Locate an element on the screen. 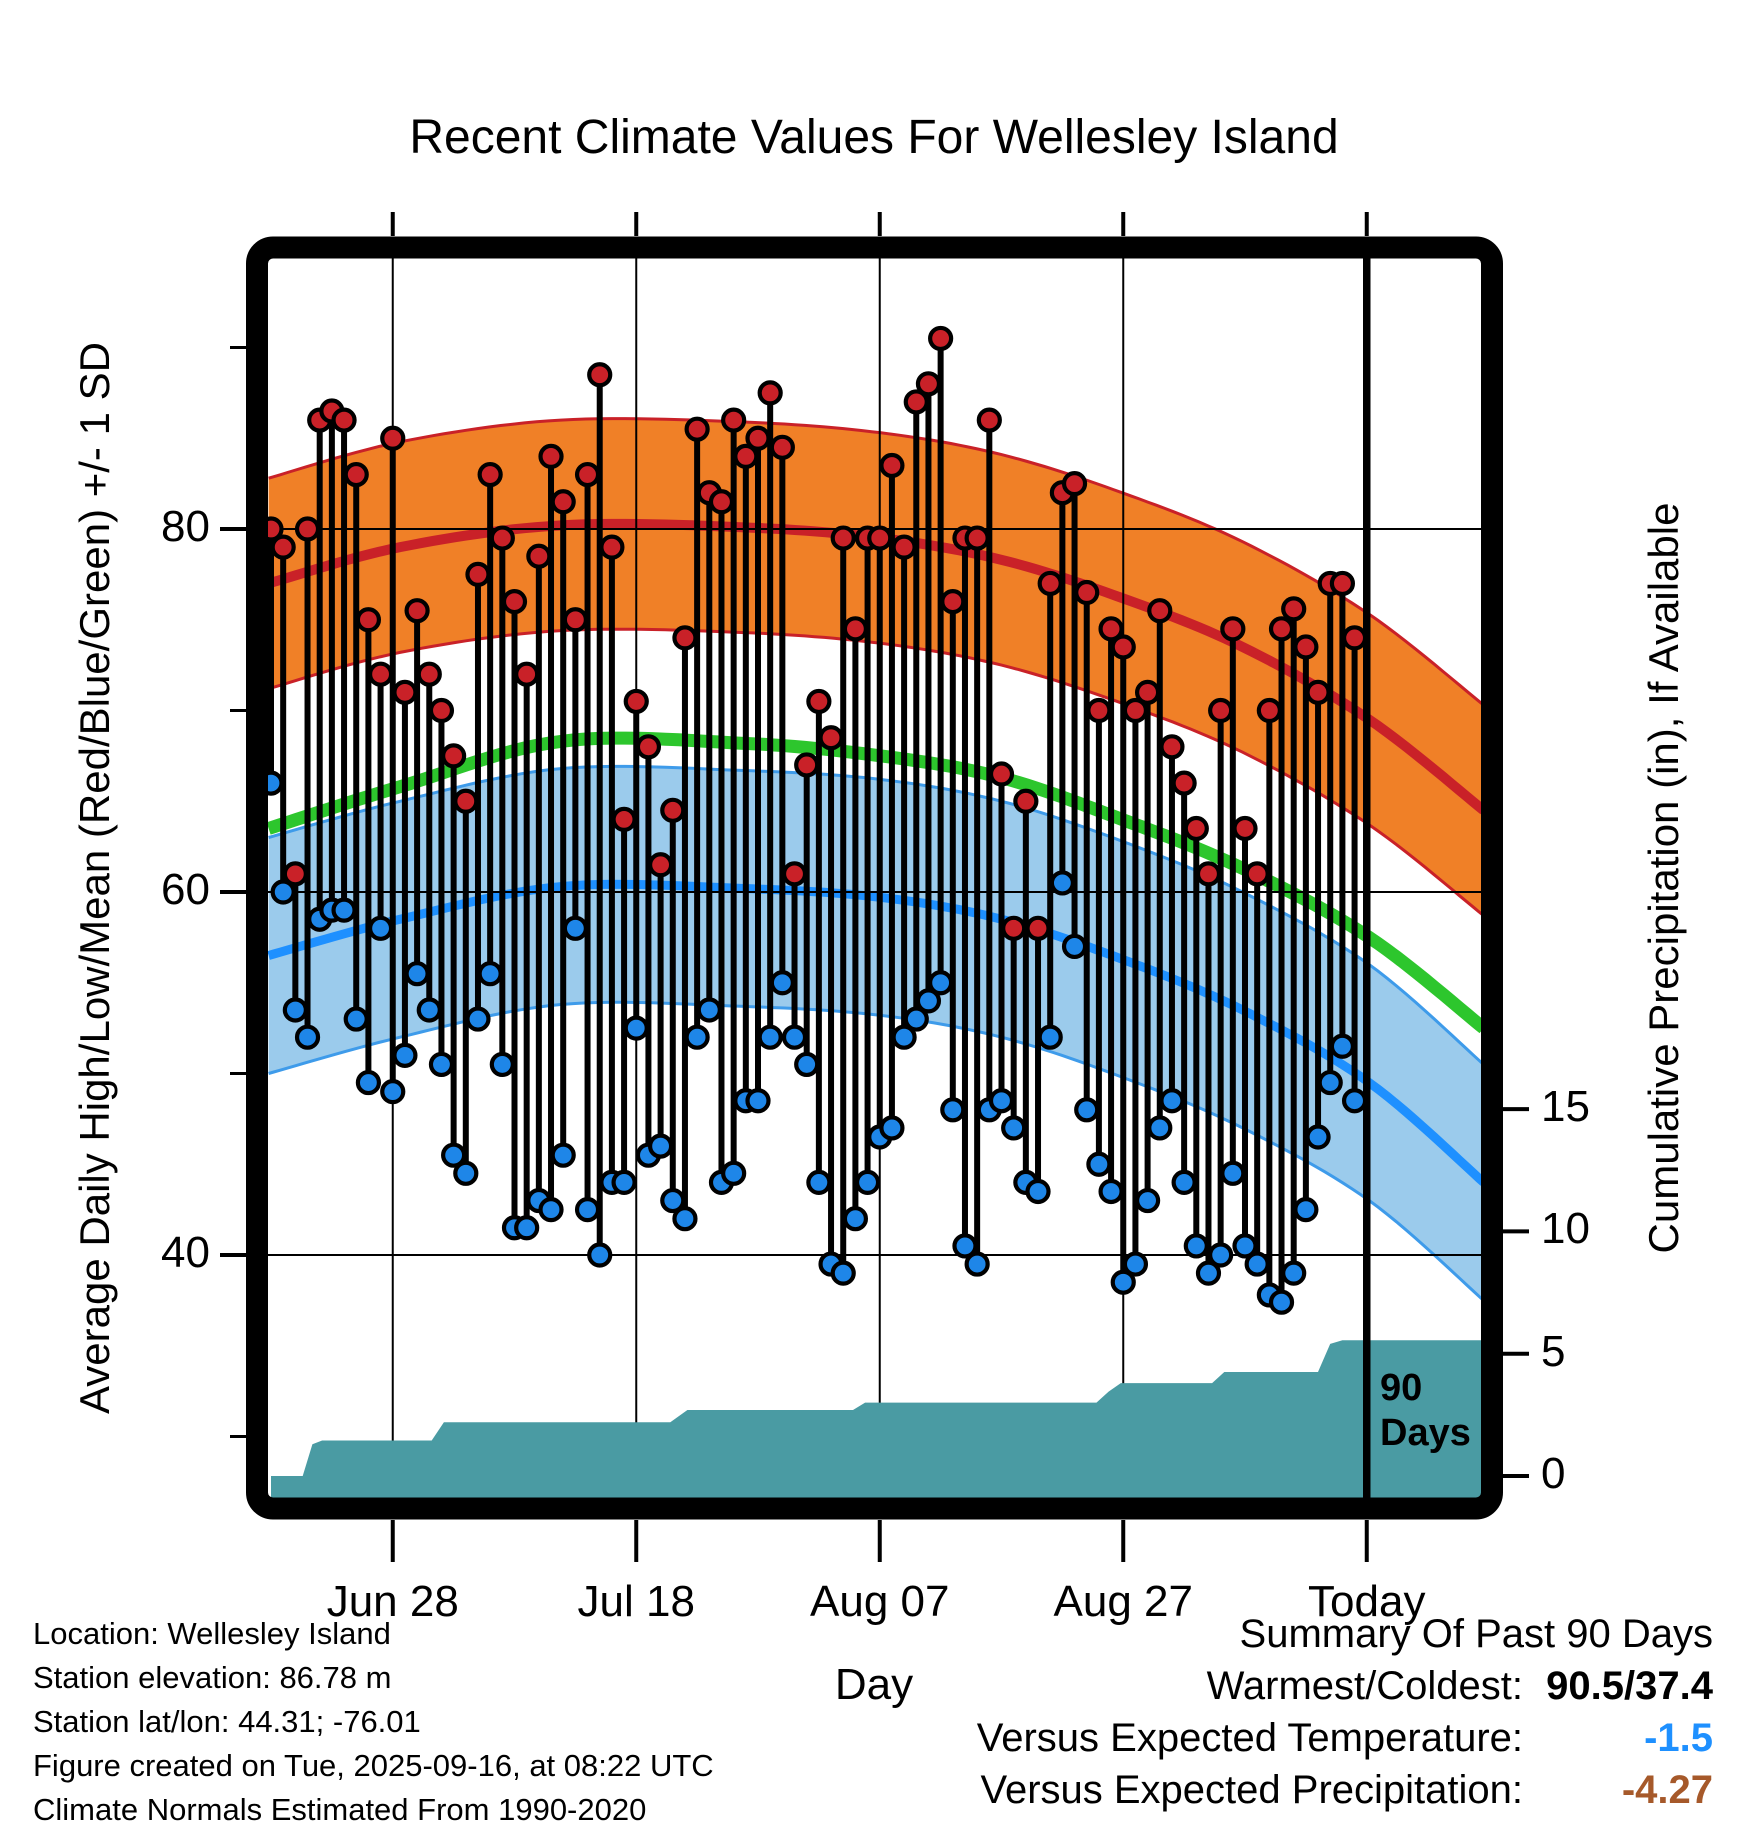 The image size is (1748, 1828). y-right-tick-label: 0 is located at coordinates (1553, 1473).